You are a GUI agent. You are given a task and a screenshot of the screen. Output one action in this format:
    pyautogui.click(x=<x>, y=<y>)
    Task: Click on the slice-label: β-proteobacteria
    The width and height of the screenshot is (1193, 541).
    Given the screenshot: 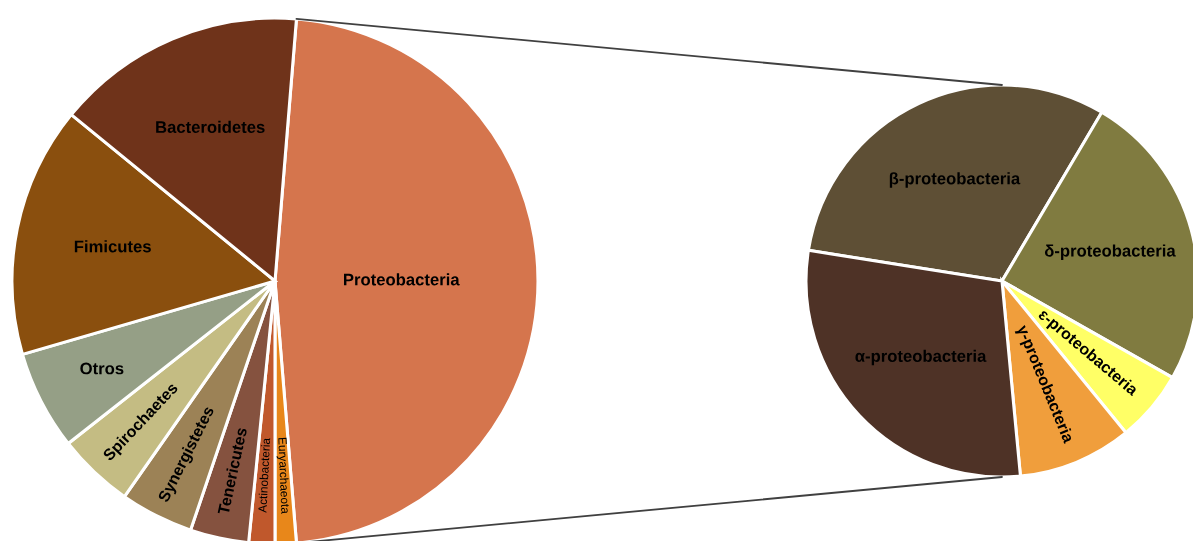 What is the action you would take?
    pyautogui.click(x=955, y=180)
    